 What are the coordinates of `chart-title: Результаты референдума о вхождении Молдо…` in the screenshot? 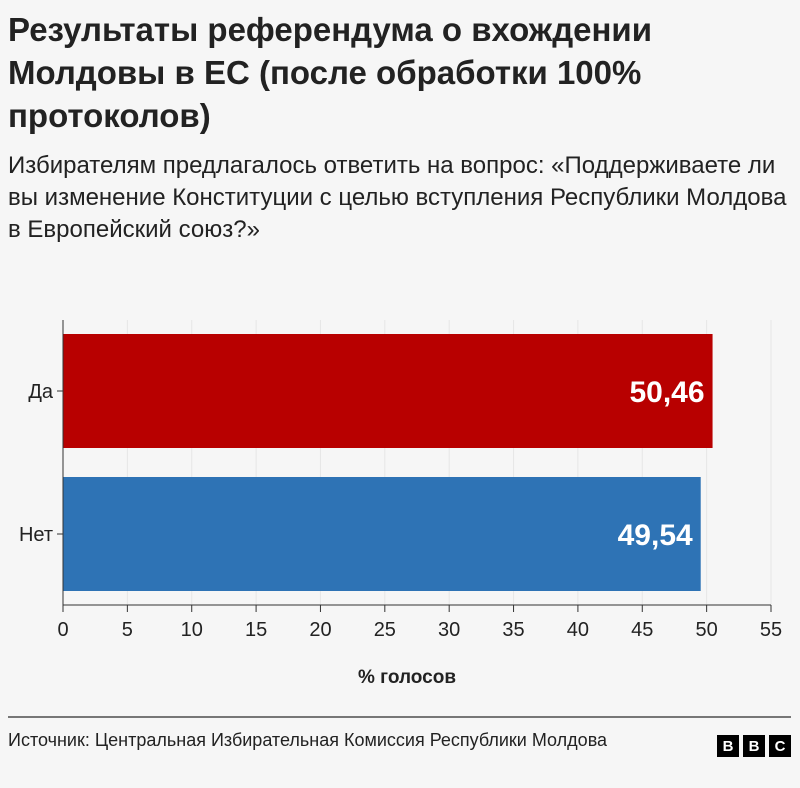 It's located at (330, 72).